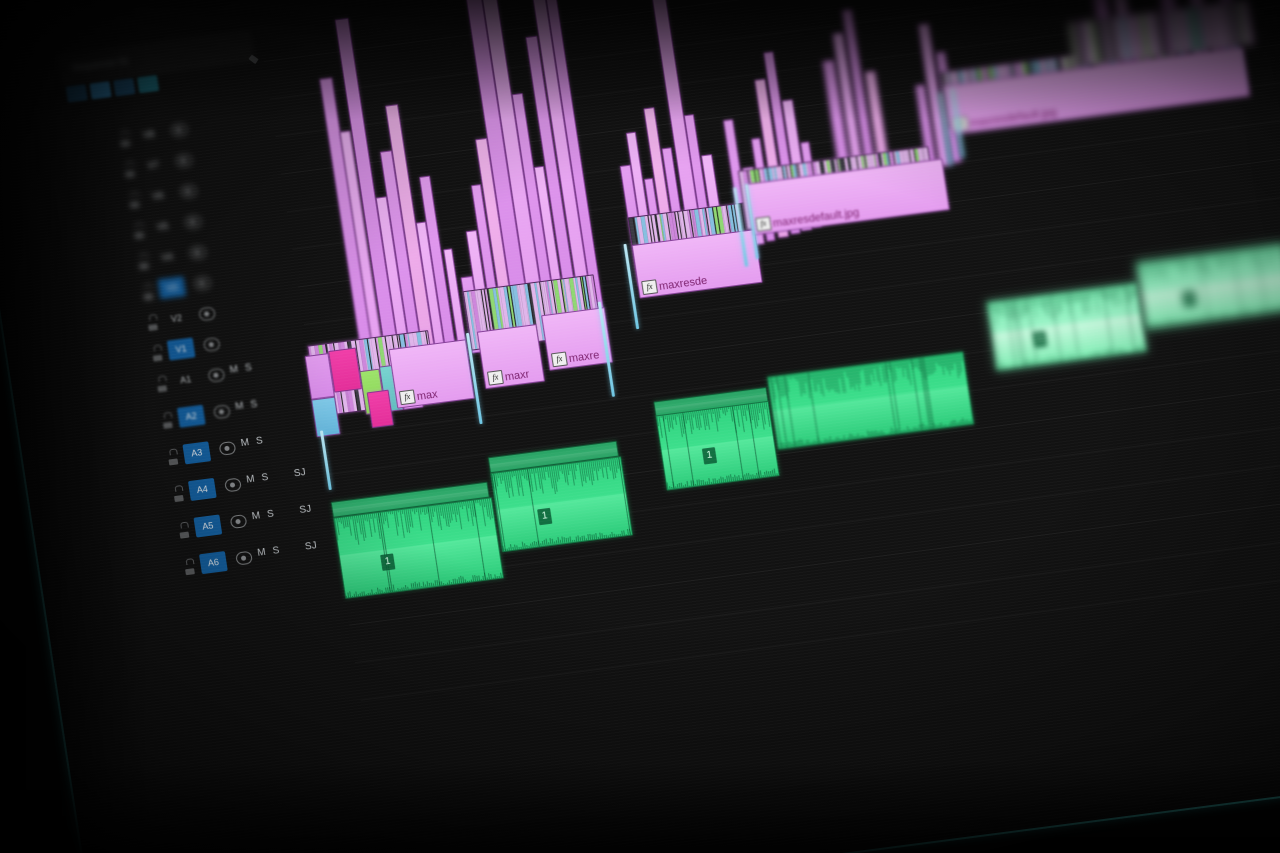 This screenshot has height=853, width=1280. Describe the element at coordinates (202, 489) in the screenshot. I see `track-name-label: A4` at that location.